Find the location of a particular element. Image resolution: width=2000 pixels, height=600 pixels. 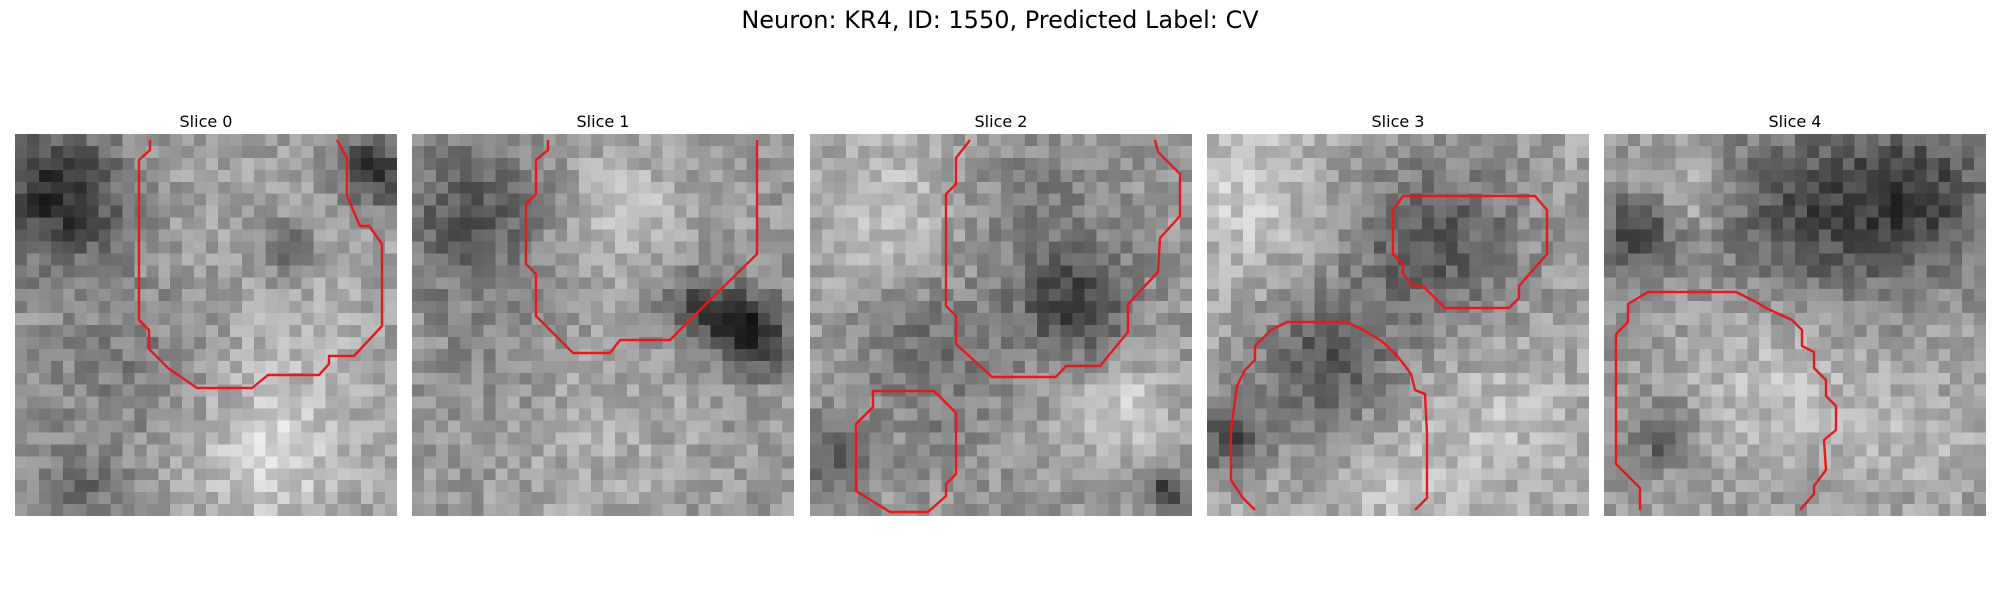

slice-panel-4: Slice 4 is located at coordinates (1795, 313).